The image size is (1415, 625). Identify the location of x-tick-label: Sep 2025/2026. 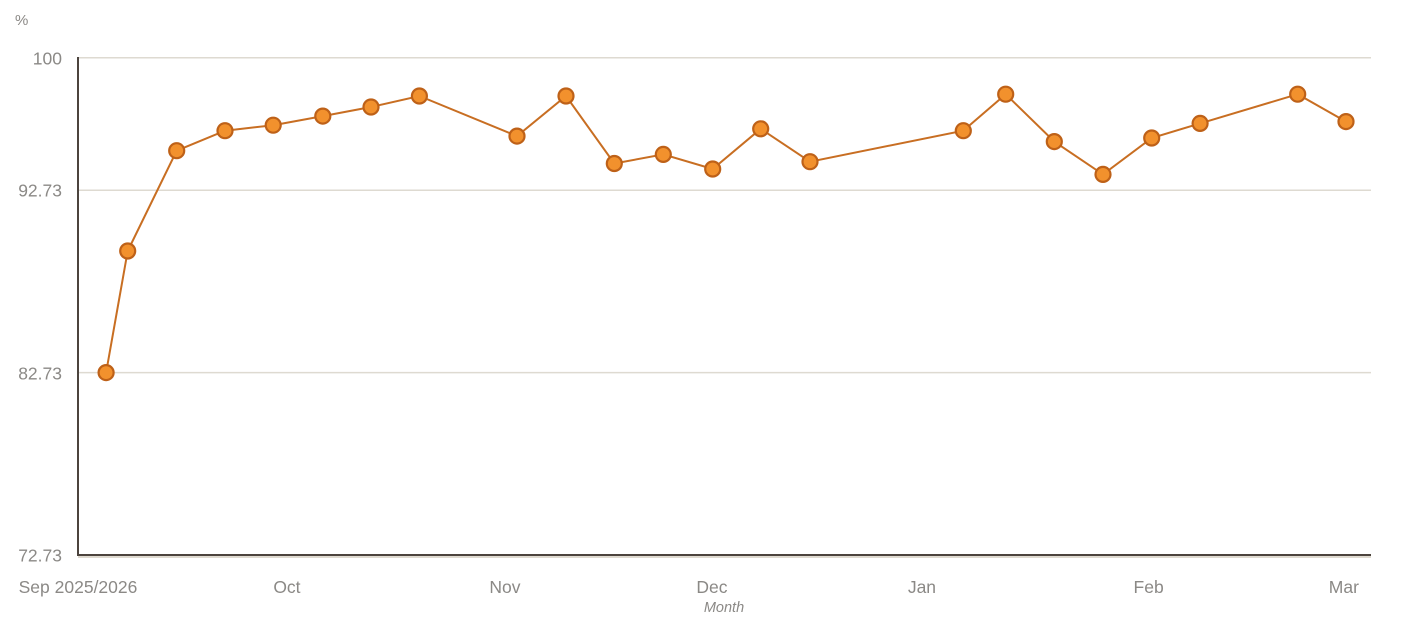
(78, 587).